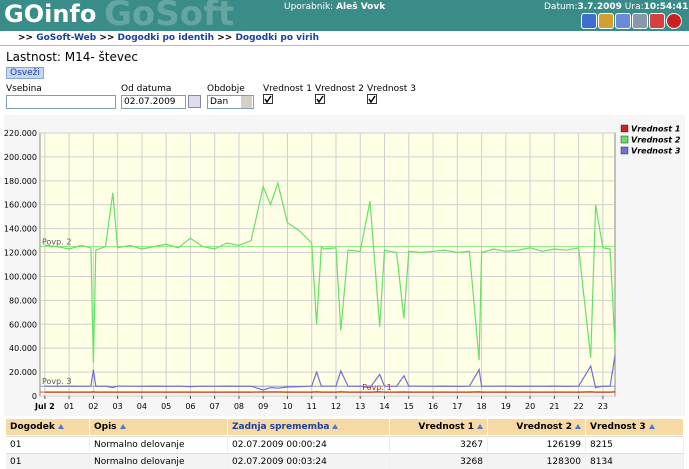 The image size is (689, 469). I want to click on refresh-button: Osveži, so click(25, 73).